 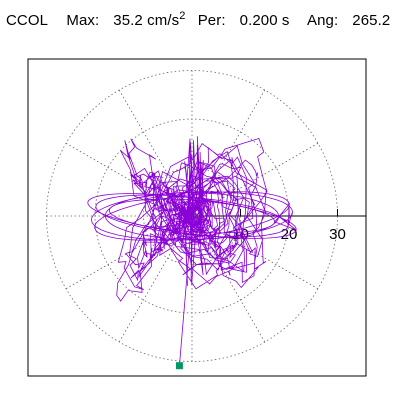 What do you see at coordinates (182, 16) in the screenshot?
I see `max-unit-exponent: 2` at bounding box center [182, 16].